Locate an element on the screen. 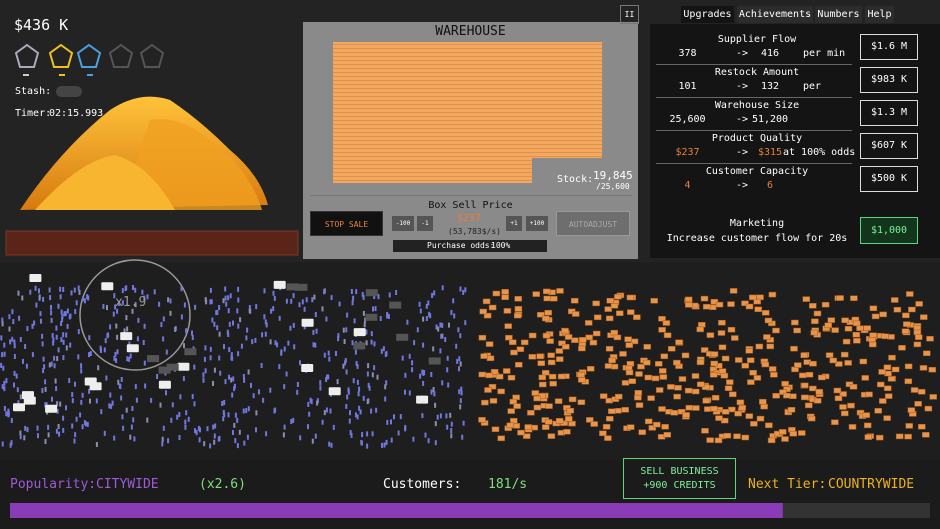 Image resolution: width=940 pixels, height=529 pixels. stop-sale-button: STOP SALE is located at coordinates (346, 223).